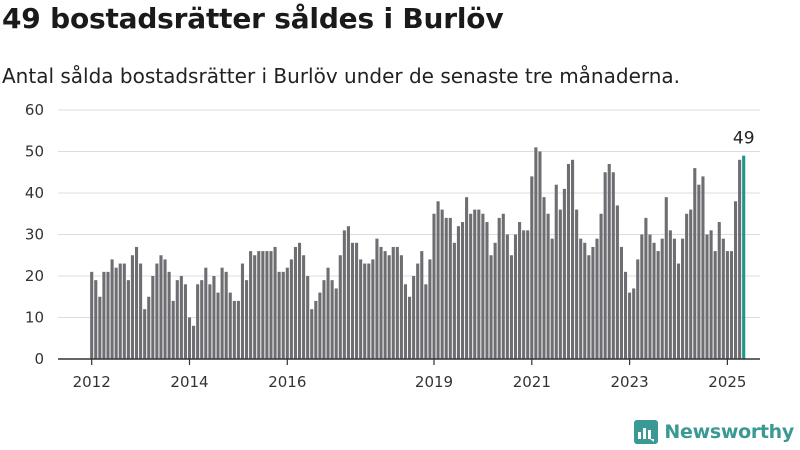 The height and width of the screenshot is (450, 800). I want to click on y-tick-label: 50, so click(34, 152).